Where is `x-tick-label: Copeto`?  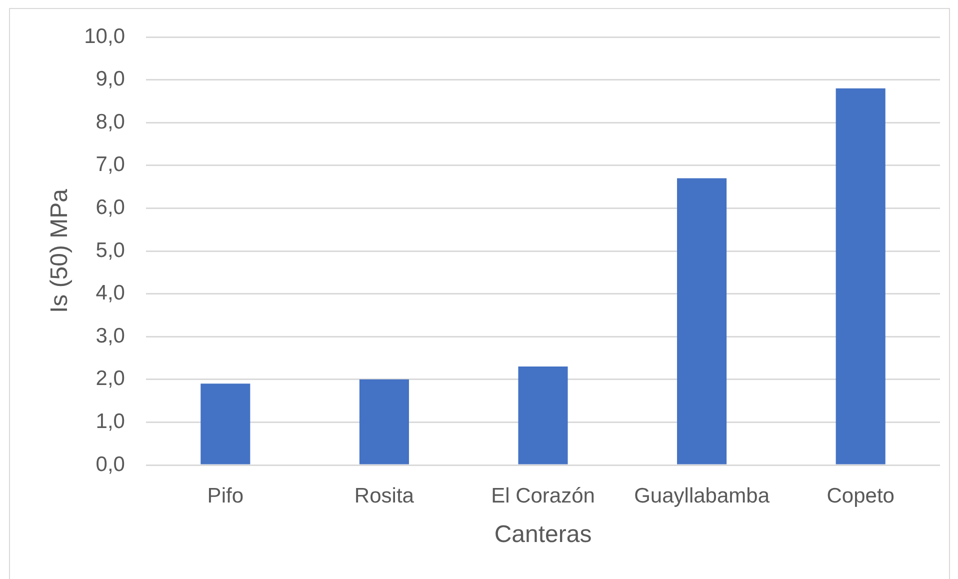
x-tick-label: Copeto is located at coordinates (860, 496).